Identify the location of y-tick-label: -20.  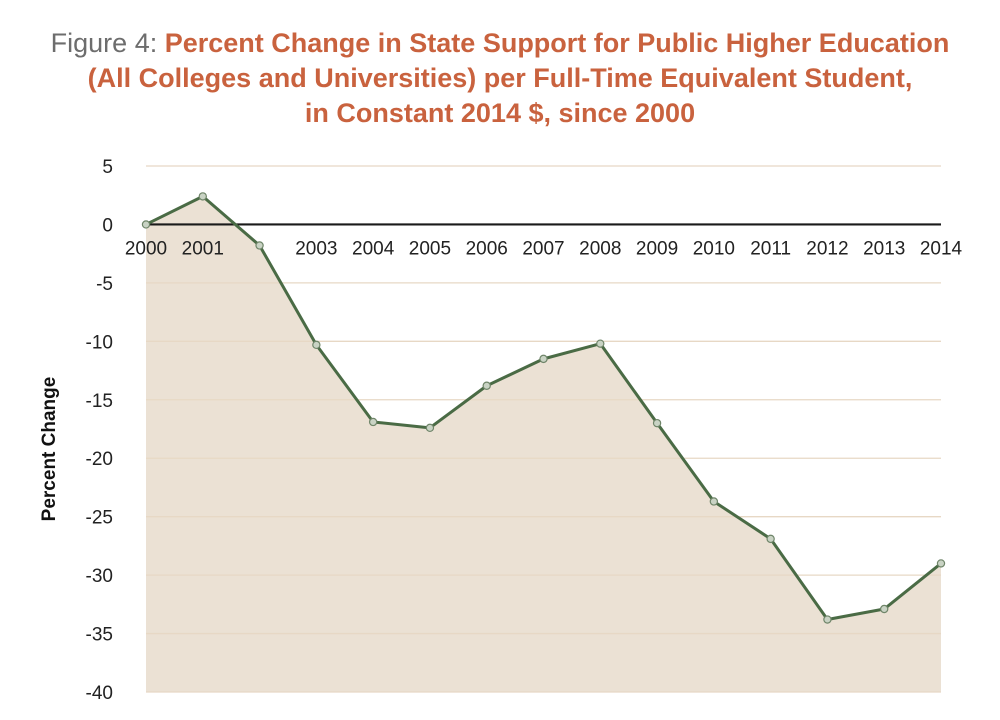
(99, 459).